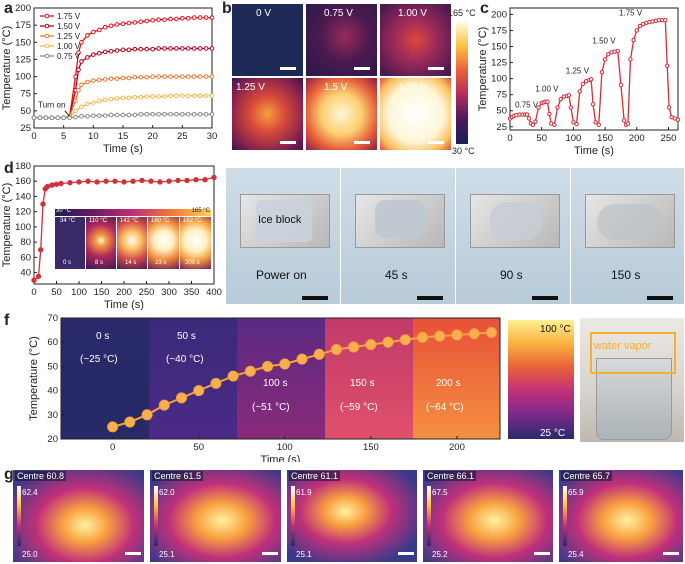 The image size is (685, 564). Describe the element at coordinates (594, 69) in the screenshot. I see `plot-frame` at that location.